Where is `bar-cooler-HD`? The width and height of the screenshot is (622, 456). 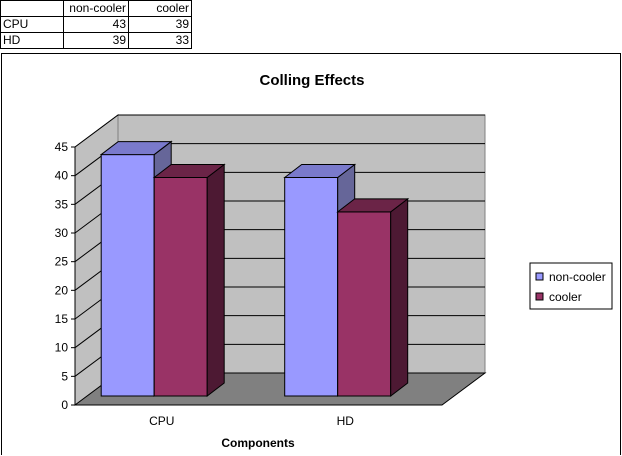
bar-cooler-HD is located at coordinates (364, 304).